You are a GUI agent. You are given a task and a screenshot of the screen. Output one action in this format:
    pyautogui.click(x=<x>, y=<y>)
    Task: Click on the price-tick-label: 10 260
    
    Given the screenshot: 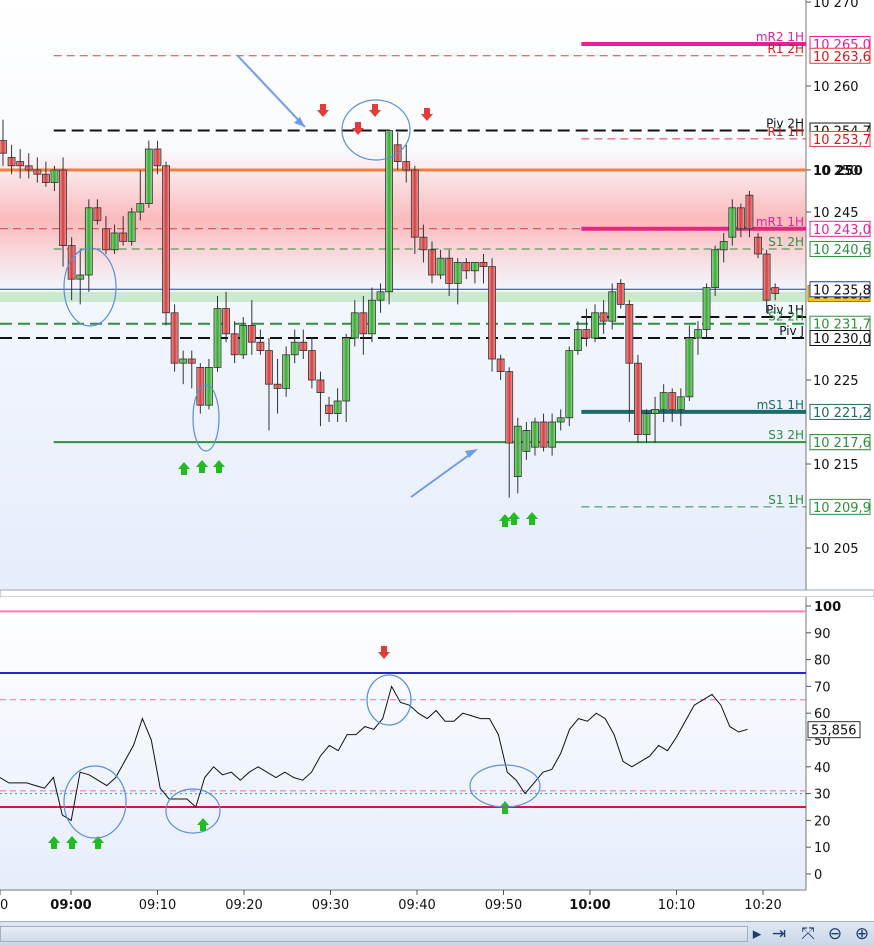 What is the action you would take?
    pyautogui.click(x=836, y=87)
    